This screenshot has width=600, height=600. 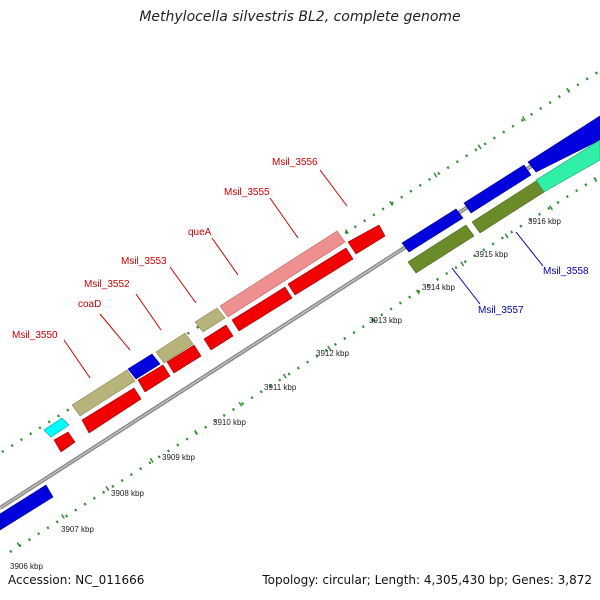 What do you see at coordinates (225, 256) in the screenshot?
I see `leader-quea` at bounding box center [225, 256].